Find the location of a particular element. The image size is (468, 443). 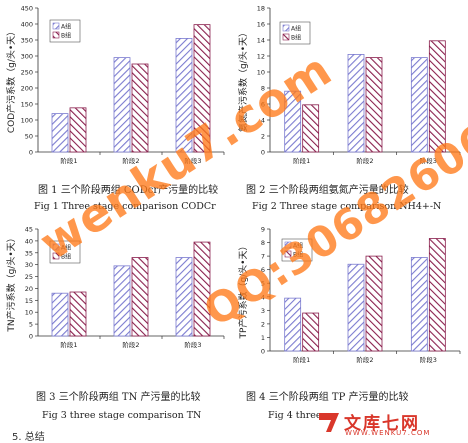

caption-2-cn: 图 2 三个阶段两组氨氮产污量的比较 is located at coordinates (327, 190).